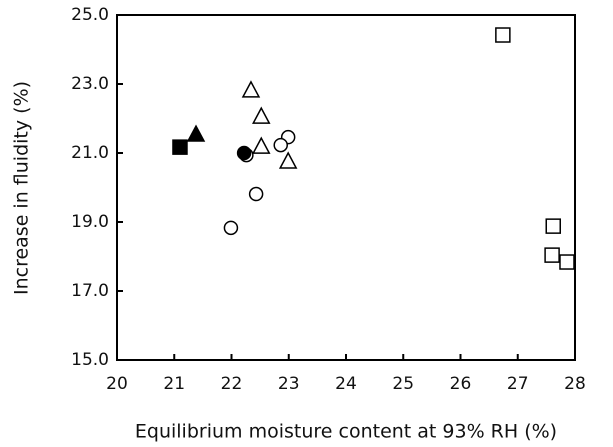 The image size is (613, 447). I want to click on x-tick-label: 24, so click(346, 384).